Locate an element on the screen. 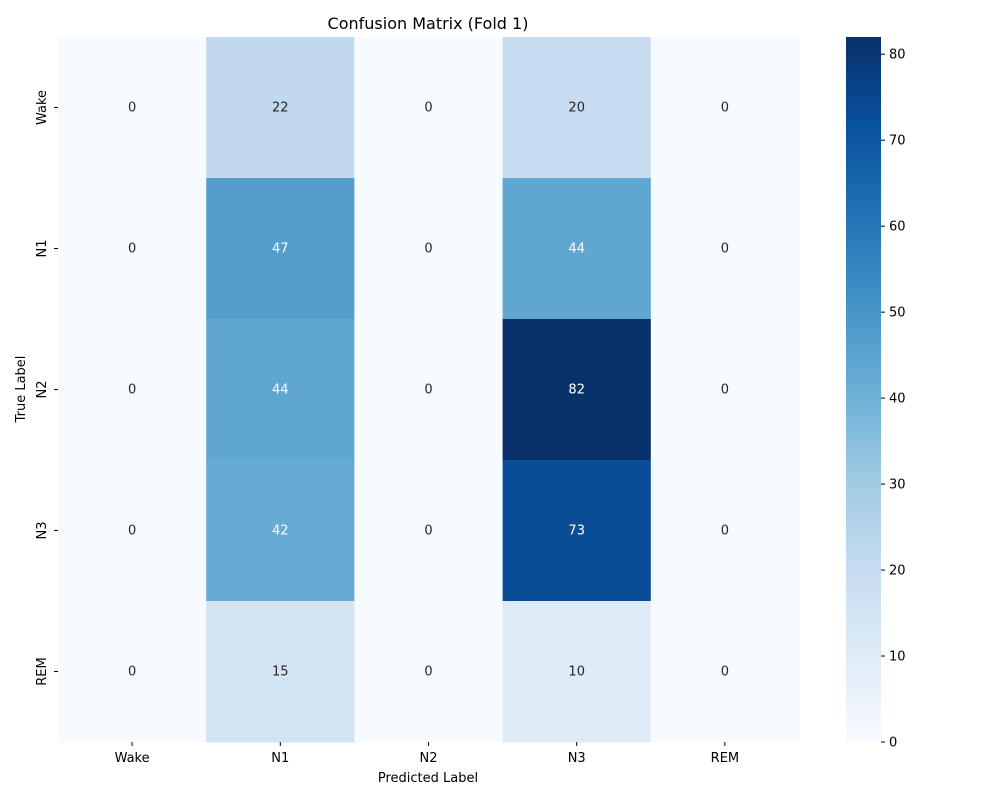 This screenshot has width=1000, height=800. x-tick-label: N2 is located at coordinates (429, 758).